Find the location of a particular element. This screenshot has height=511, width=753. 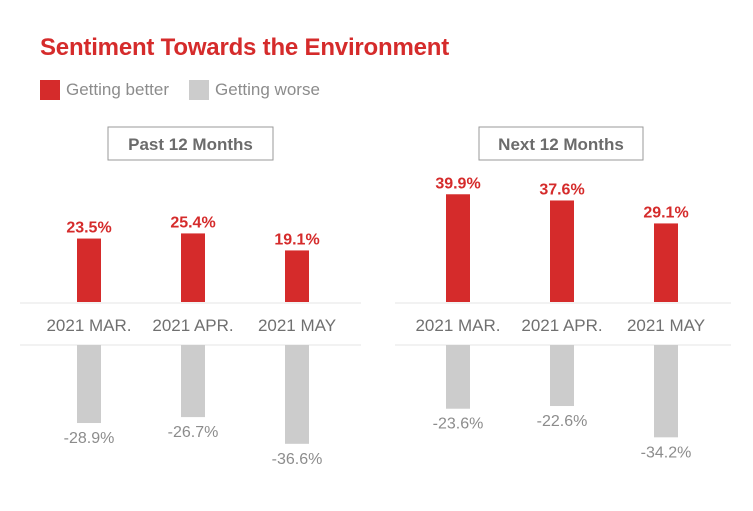

legend: Getting better Getting worse is located at coordinates (190, 90).